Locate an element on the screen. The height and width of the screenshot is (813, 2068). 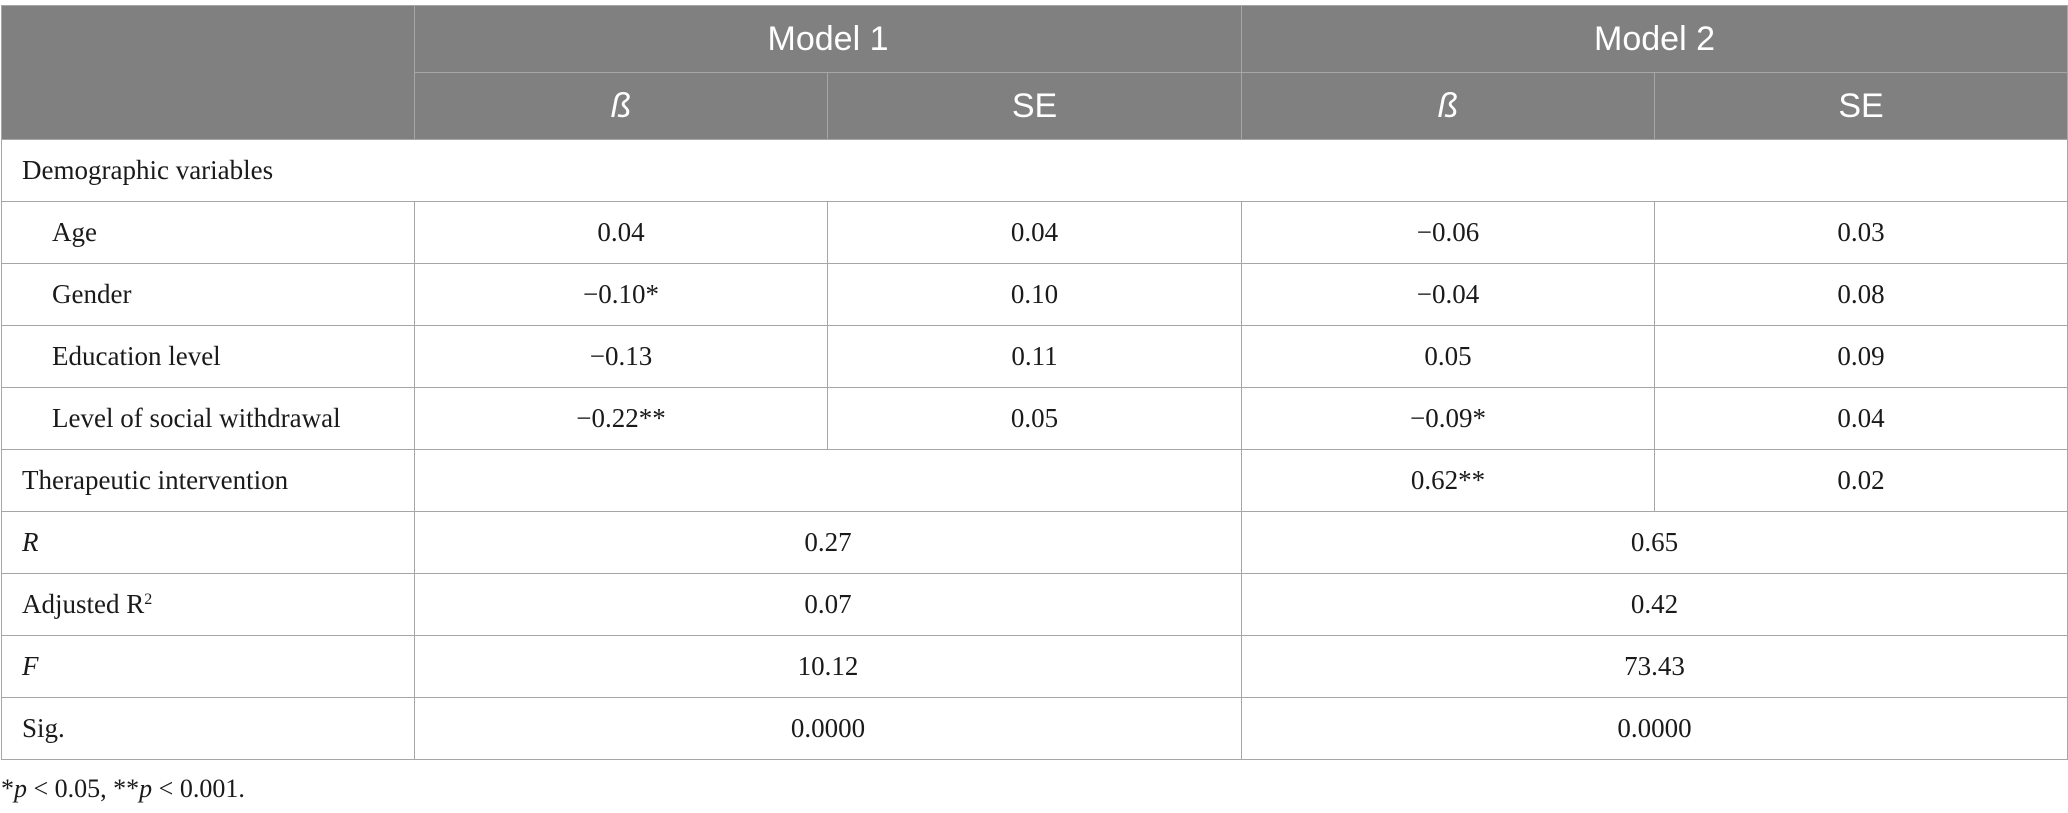
table-row: F 10.12 73.43 is located at coordinates (1034, 666).